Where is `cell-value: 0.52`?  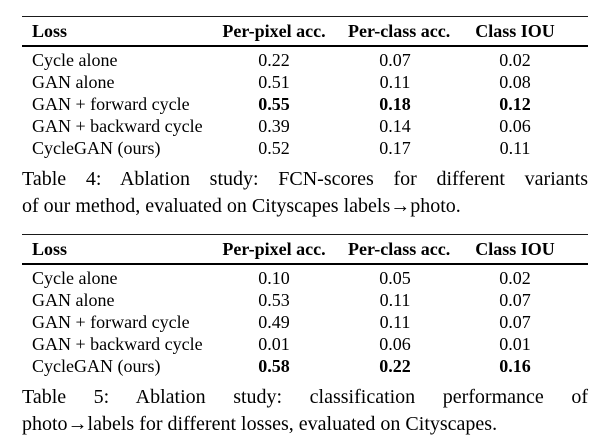 cell-value: 0.52 is located at coordinates (274, 148).